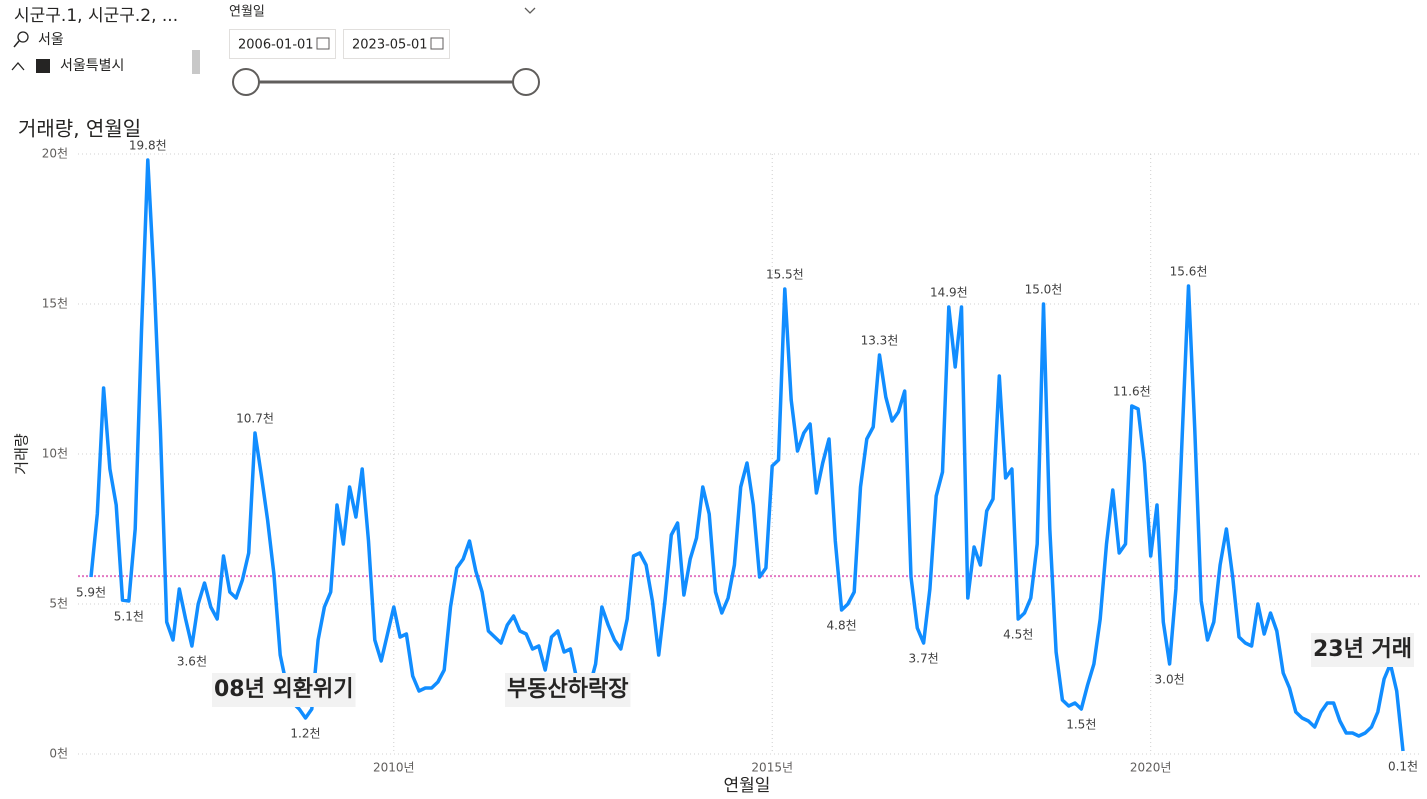  Describe the element at coordinates (276, 45) in the screenshot. I see `date-start: 2006-01-01` at that location.